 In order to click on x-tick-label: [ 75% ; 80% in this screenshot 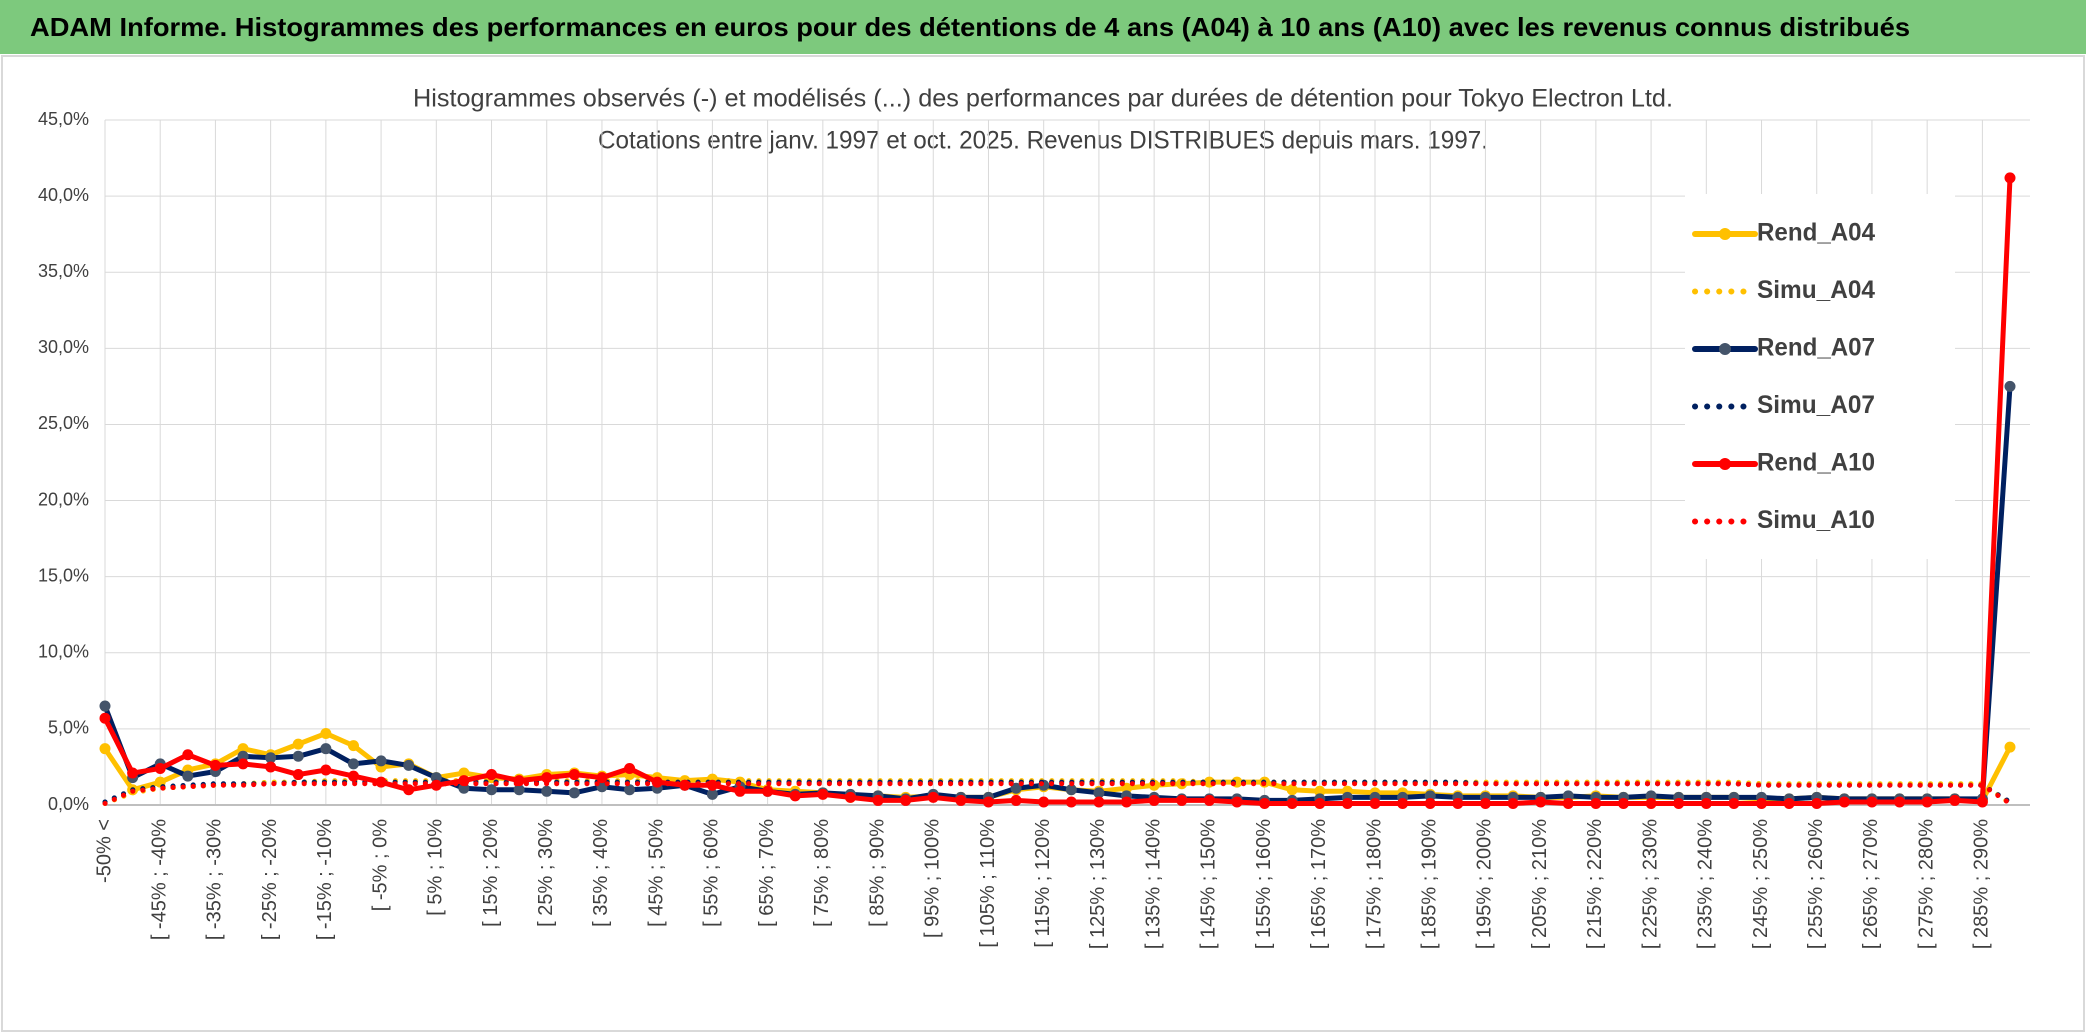, I will do `click(822, 873)`.